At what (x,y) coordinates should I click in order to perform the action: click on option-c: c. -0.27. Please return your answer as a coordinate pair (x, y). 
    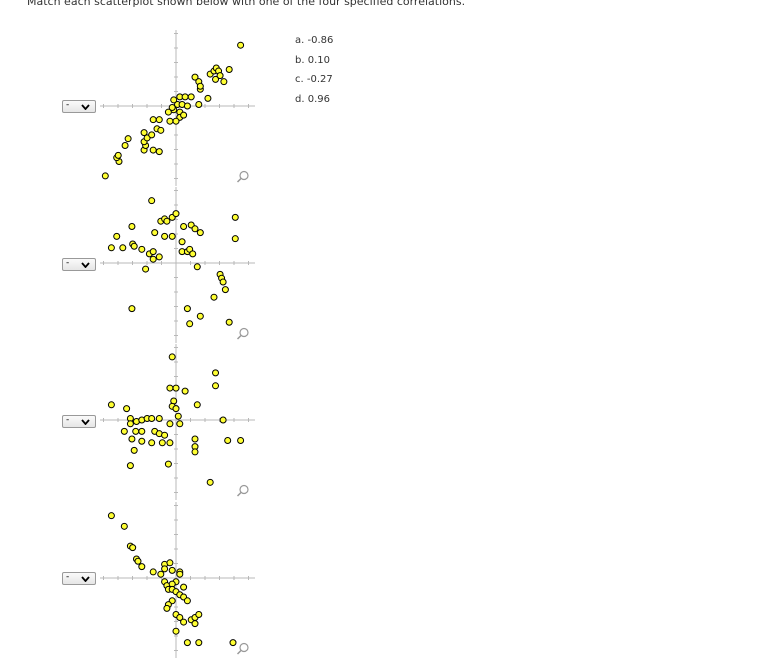
    Looking at the image, I should click on (314, 80).